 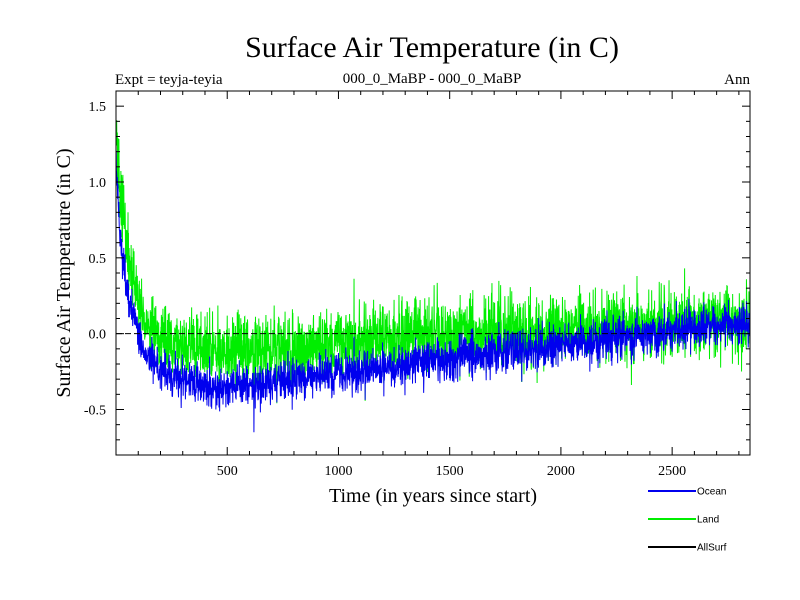 I want to click on legend: Ocean Land AllSurf, so click(x=687, y=520).